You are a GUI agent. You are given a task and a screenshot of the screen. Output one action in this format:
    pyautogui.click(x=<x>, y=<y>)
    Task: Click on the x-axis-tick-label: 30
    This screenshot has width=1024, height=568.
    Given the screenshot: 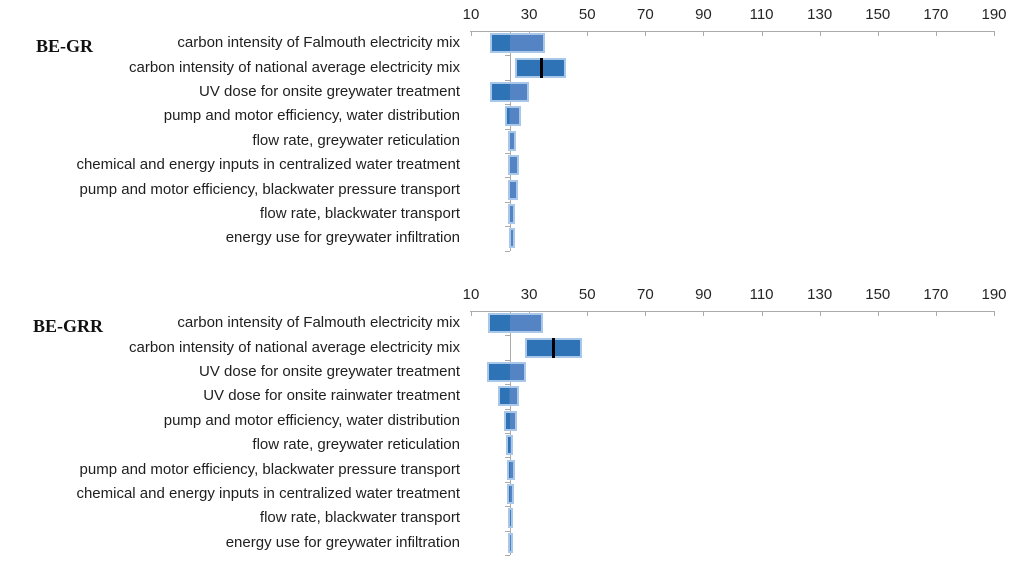 What is the action you would take?
    pyautogui.click(x=529, y=14)
    